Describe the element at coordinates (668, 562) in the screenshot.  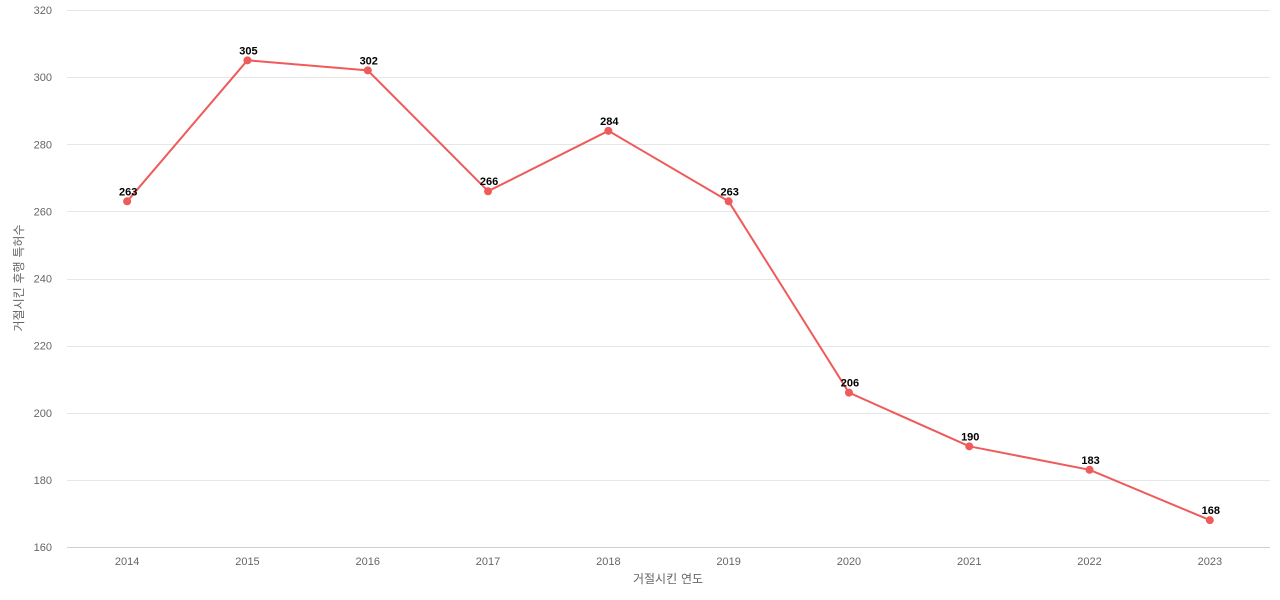
I see `x-axis-ticks: 2014 2015 2016 2017 2018 2019 2020 2021 2022 2023` at that location.